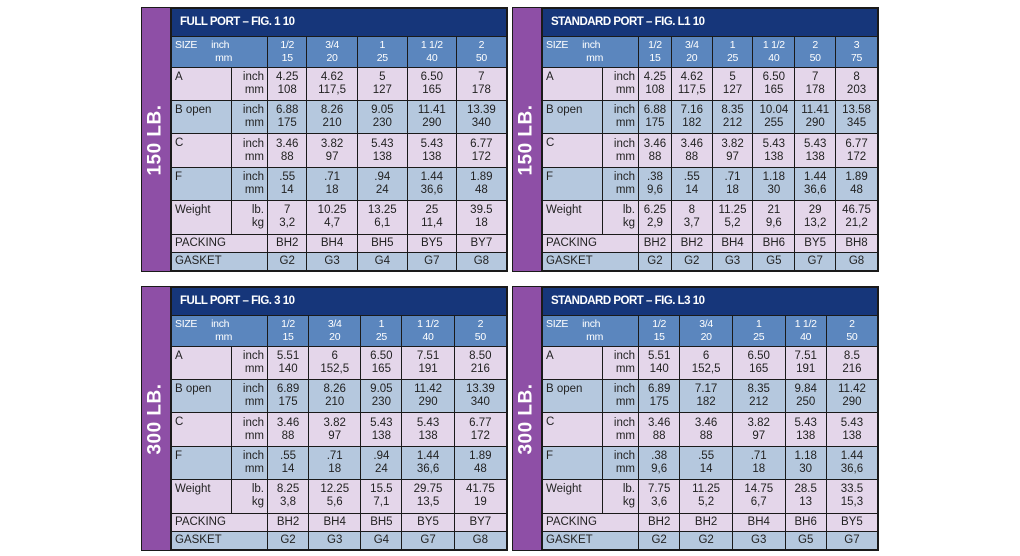 This screenshot has width=1020, height=556. Describe the element at coordinates (815, 210) in the screenshot. I see `value-primary: 29` at that location.